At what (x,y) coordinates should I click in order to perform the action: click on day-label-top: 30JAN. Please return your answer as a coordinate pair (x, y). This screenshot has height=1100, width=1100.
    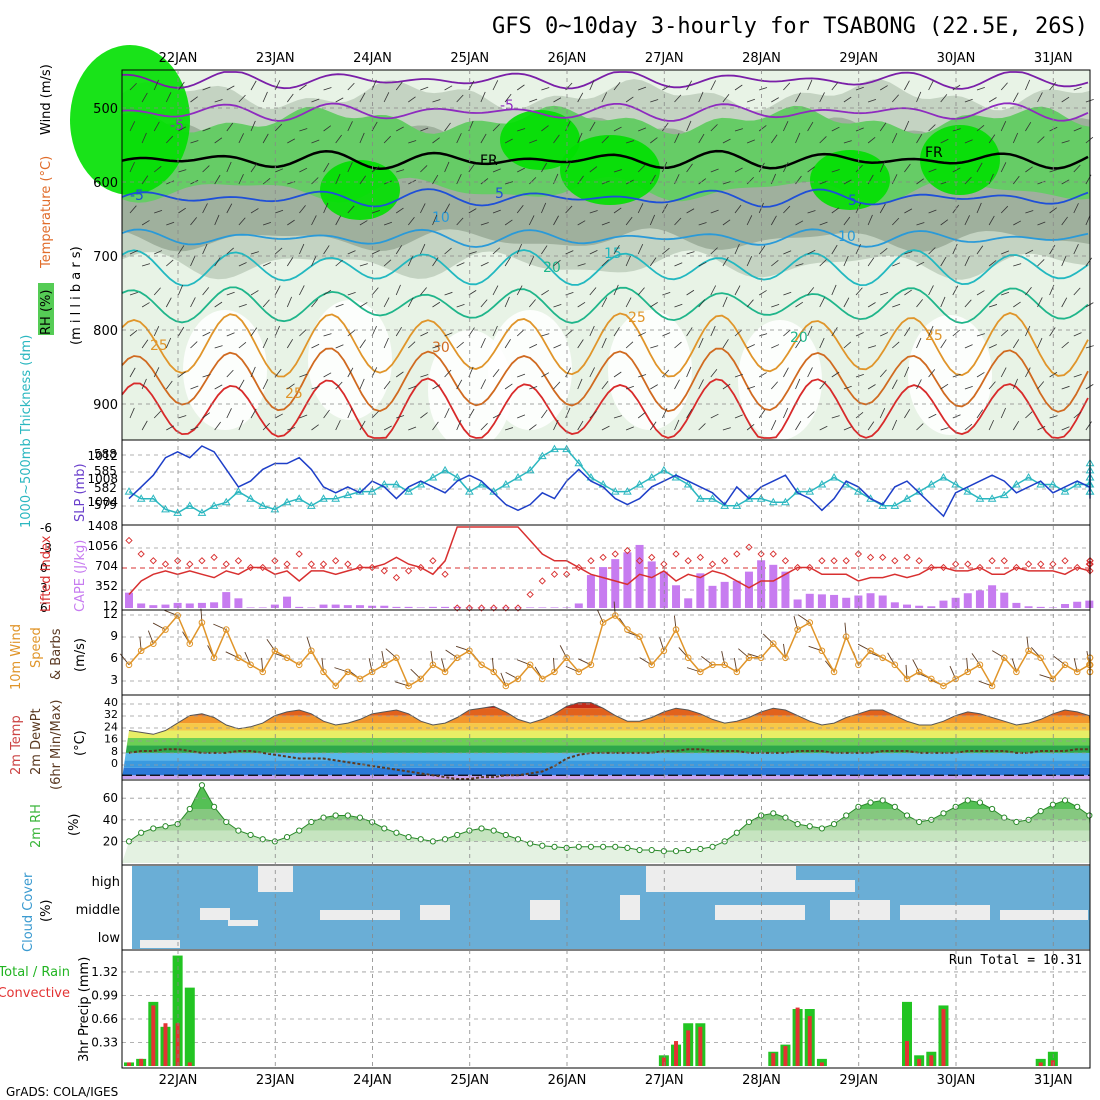
    Looking at the image, I should click on (956, 58).